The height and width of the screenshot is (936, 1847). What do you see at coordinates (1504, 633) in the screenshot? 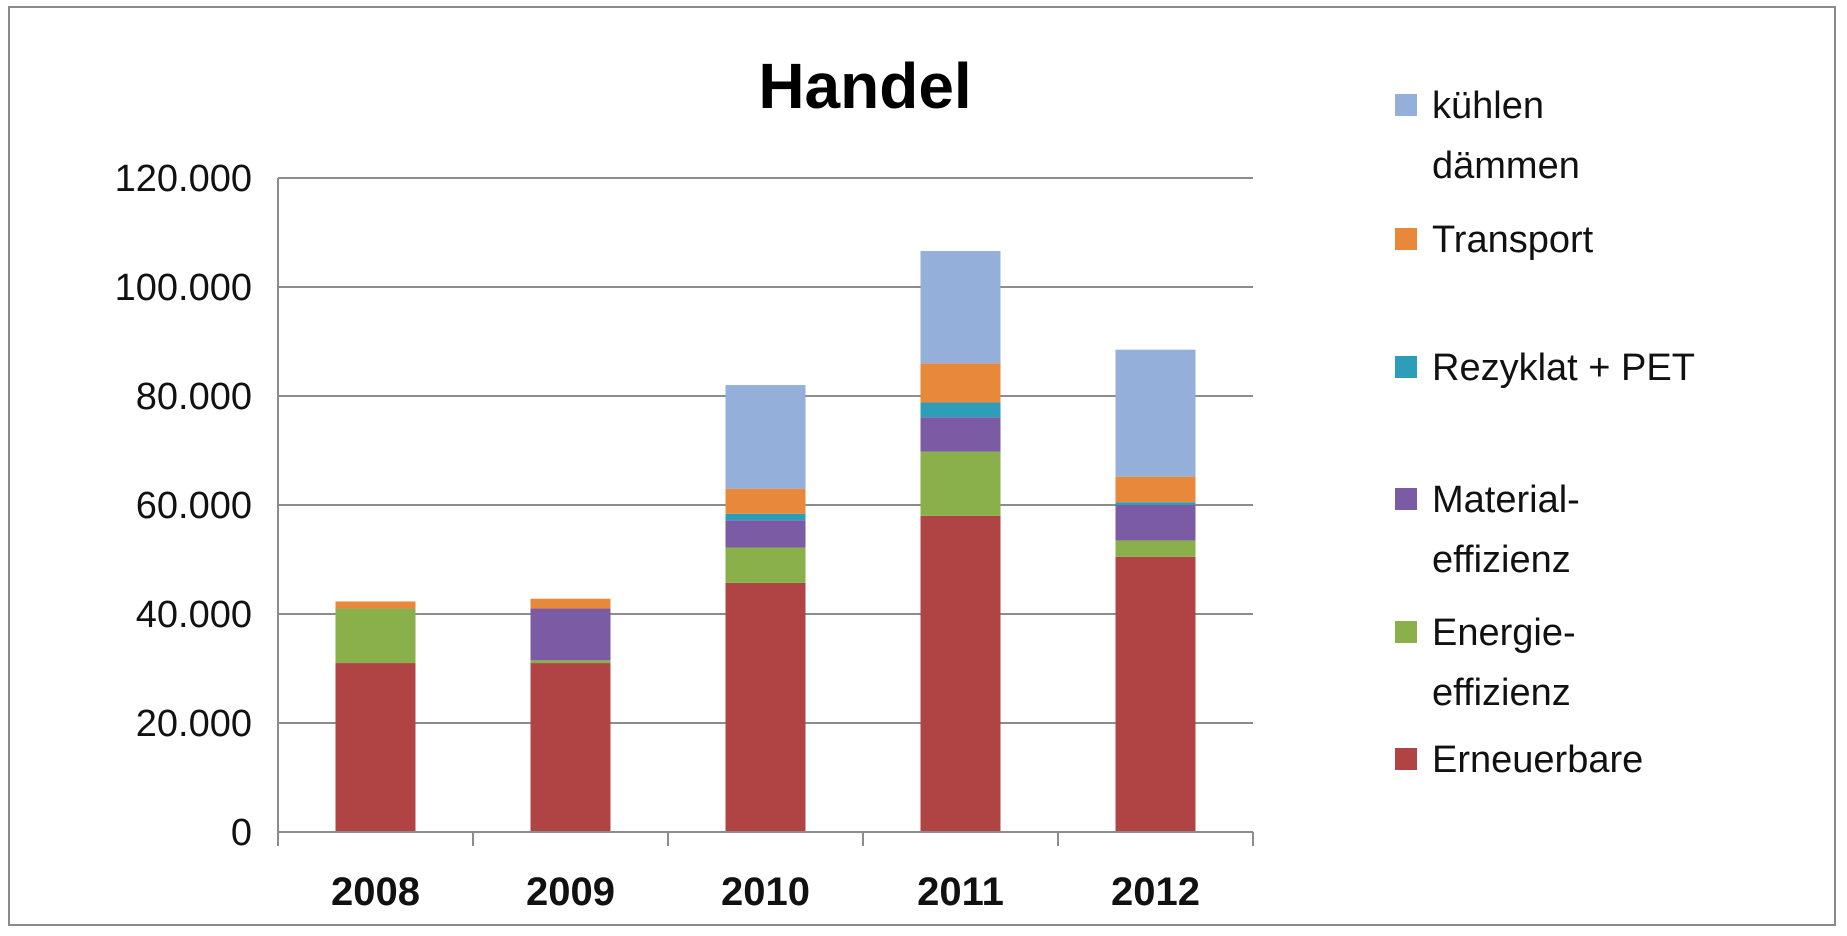
I see `legend-label: Energie-` at bounding box center [1504, 633].